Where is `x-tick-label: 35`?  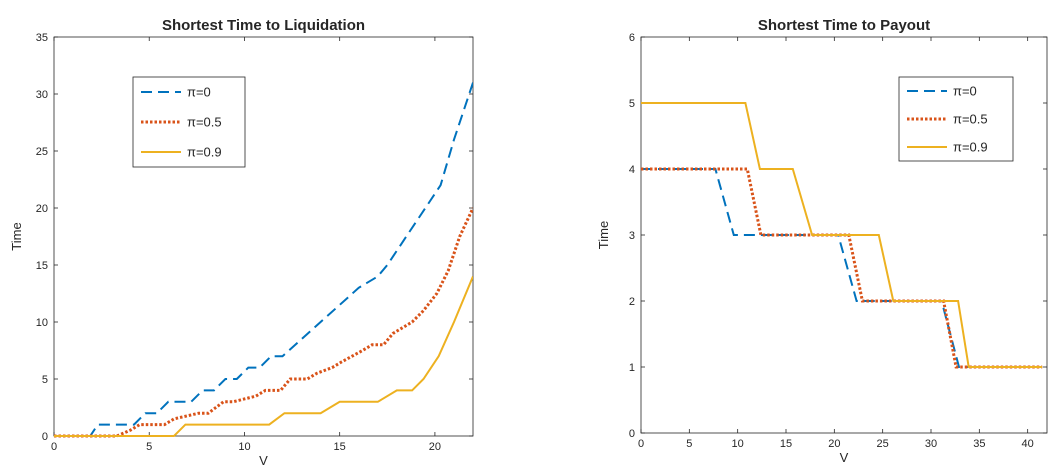
x-tick-label: 35 is located at coordinates (979, 444).